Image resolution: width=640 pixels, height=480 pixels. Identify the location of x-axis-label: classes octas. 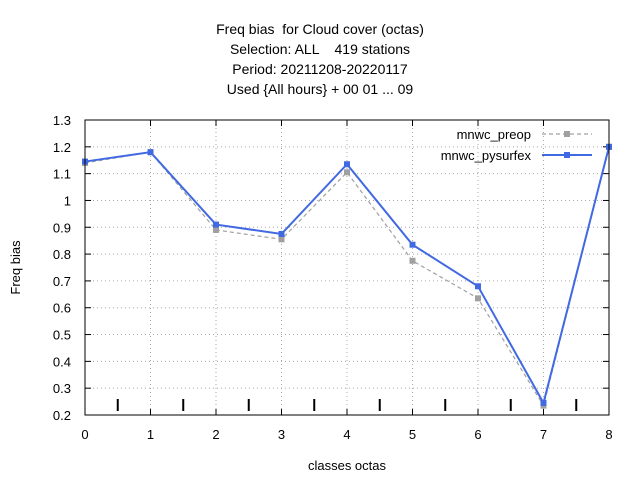
(347, 465).